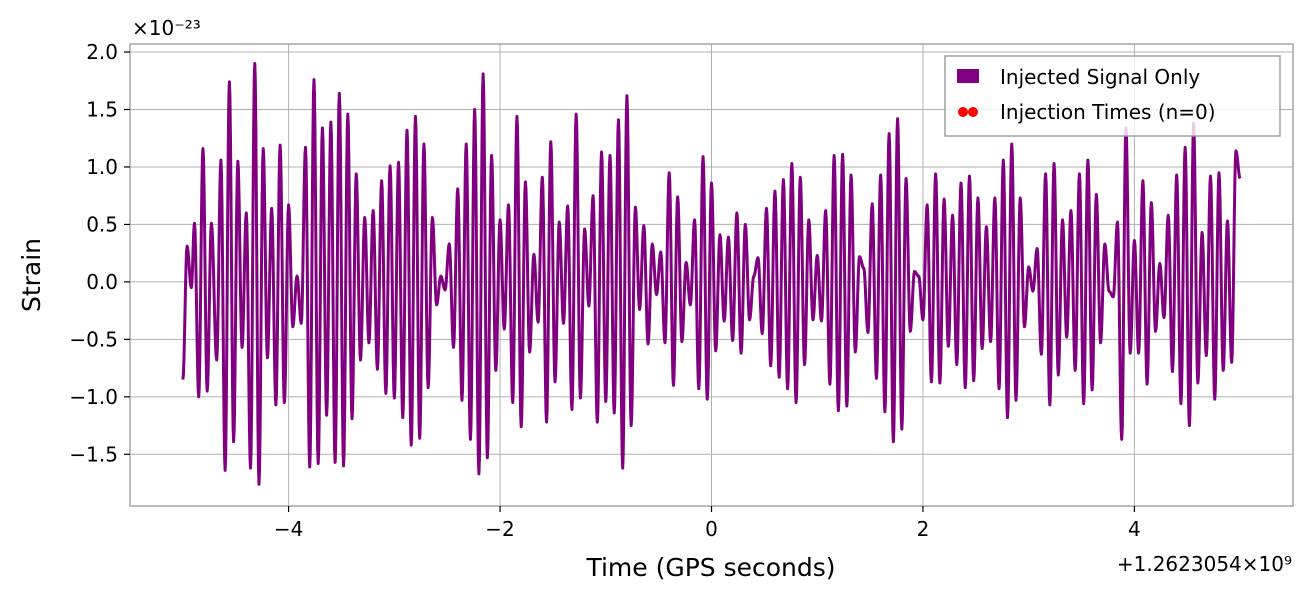 The height and width of the screenshot is (598, 1307). Describe the element at coordinates (102, 167) in the screenshot. I see `y-tick-label: 1.0` at that location.